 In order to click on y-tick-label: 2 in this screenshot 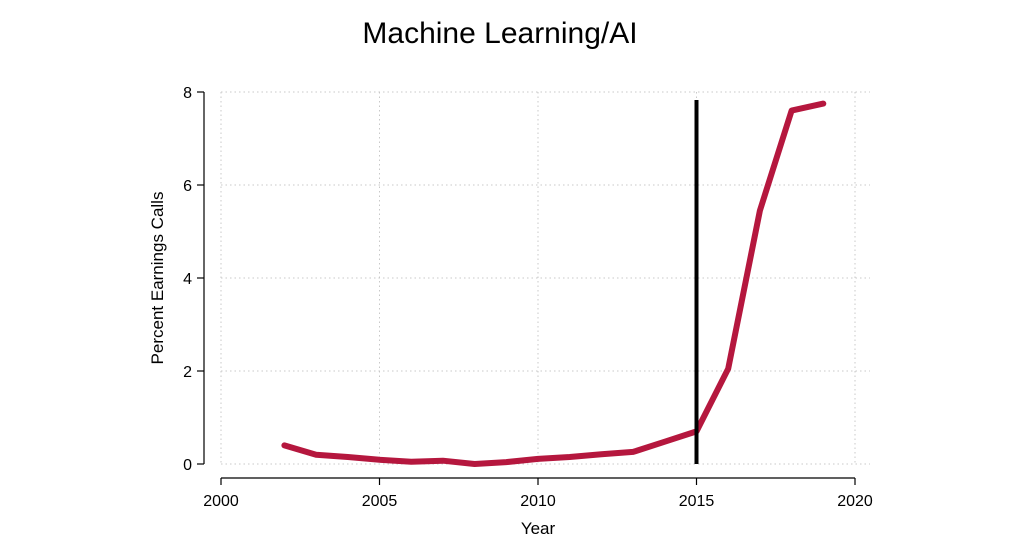, I will do `click(187, 372)`.